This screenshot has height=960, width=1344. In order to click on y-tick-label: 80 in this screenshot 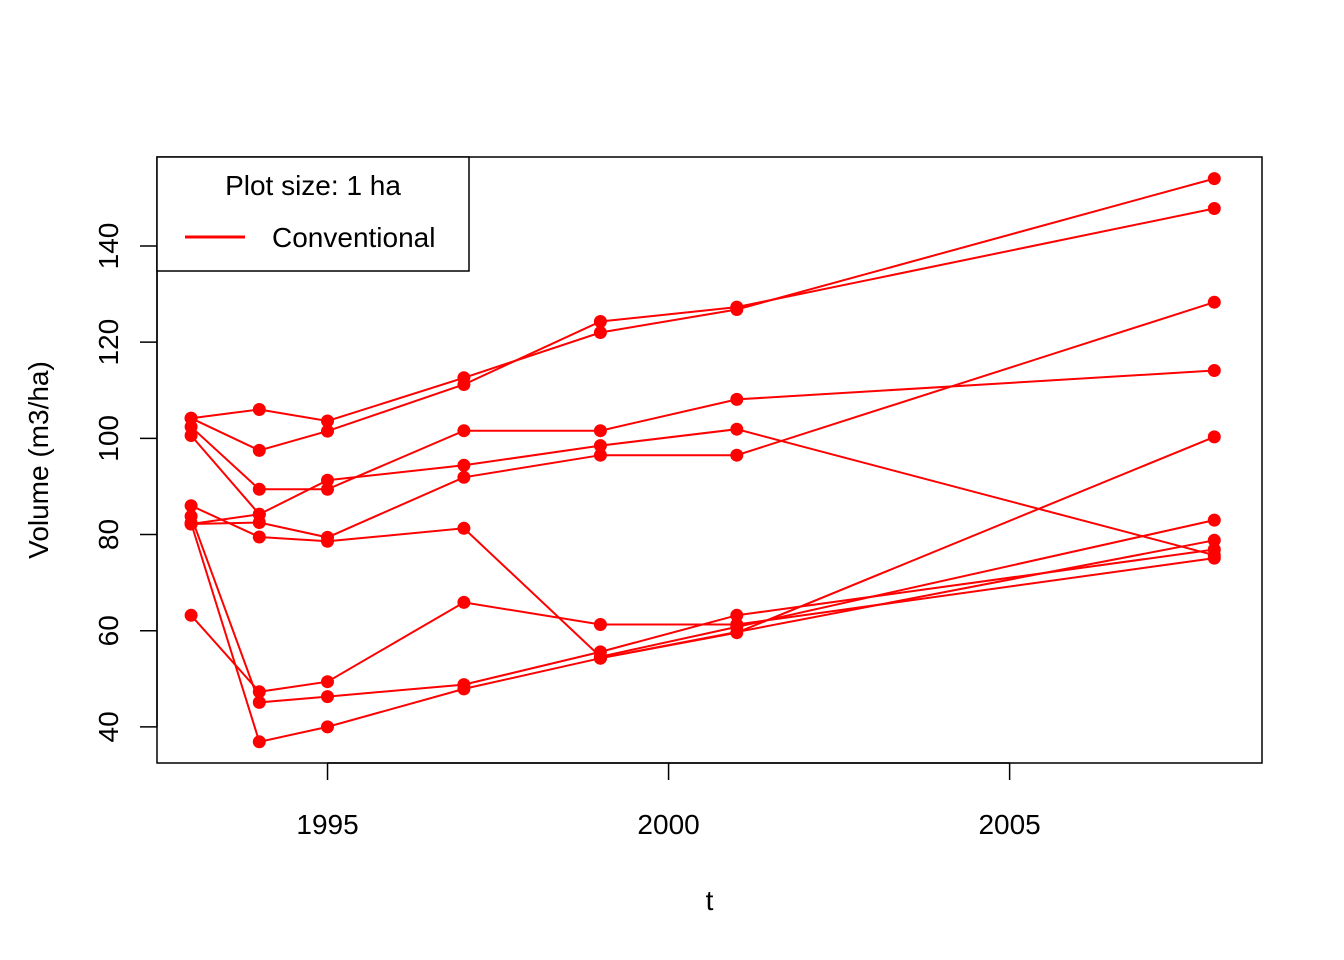, I will do `click(108, 534)`.